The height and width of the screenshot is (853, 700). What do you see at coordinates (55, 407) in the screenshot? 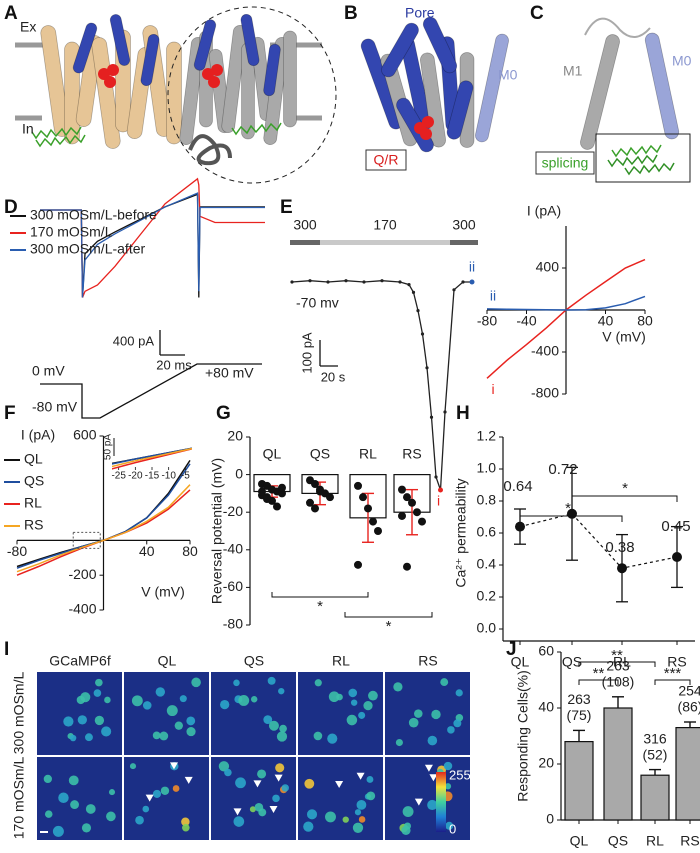
I see `protocol-label: -80 mV` at bounding box center [55, 407].